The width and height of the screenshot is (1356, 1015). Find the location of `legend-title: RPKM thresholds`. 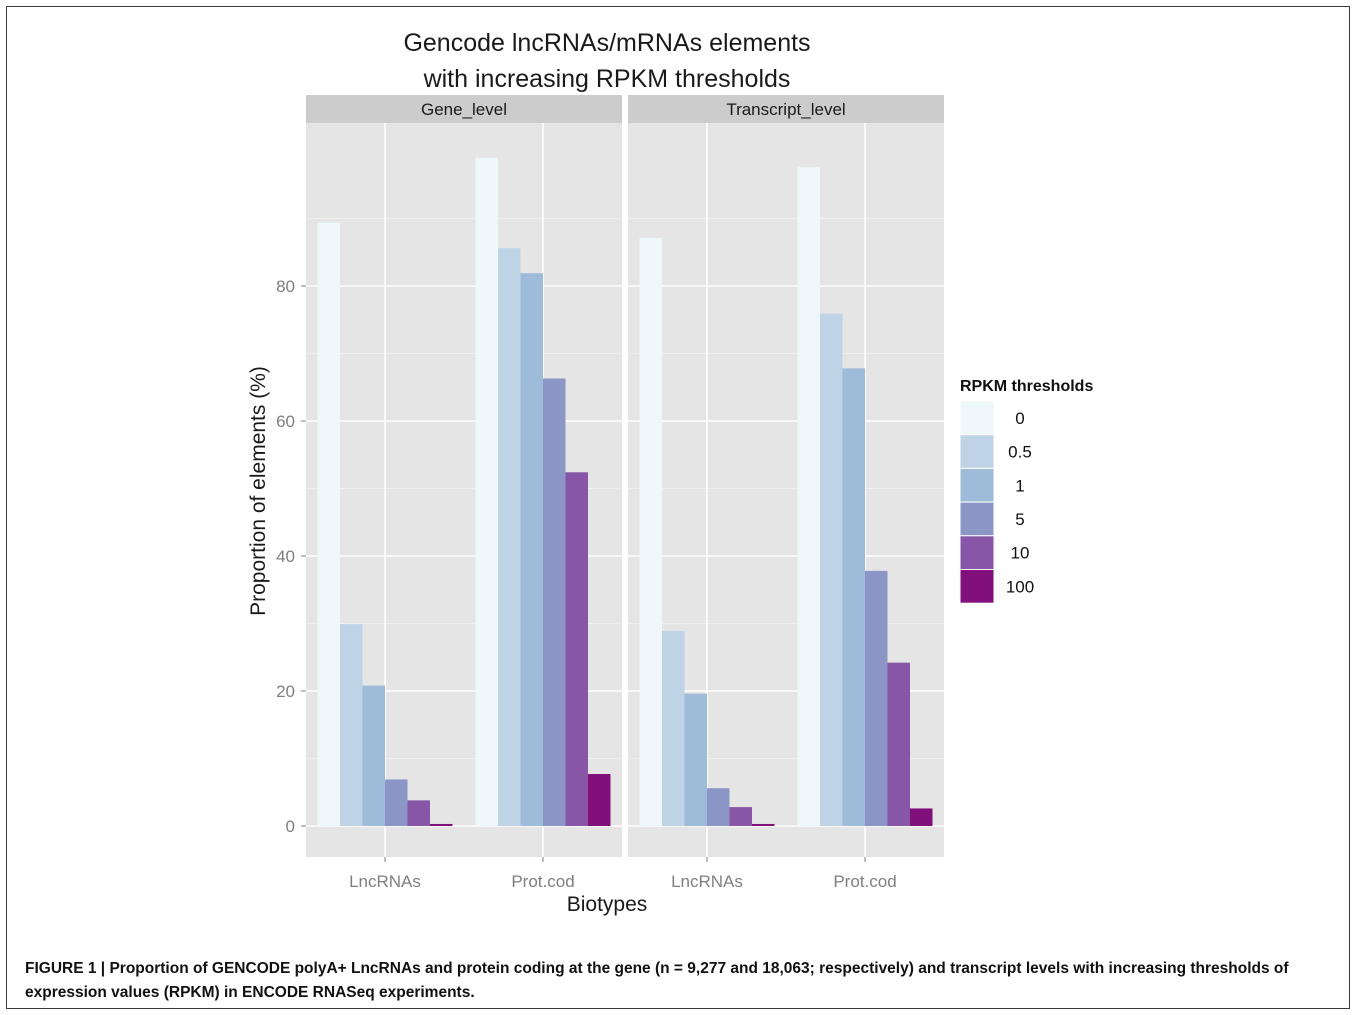

legend-title: RPKM thresholds is located at coordinates (1026, 386).